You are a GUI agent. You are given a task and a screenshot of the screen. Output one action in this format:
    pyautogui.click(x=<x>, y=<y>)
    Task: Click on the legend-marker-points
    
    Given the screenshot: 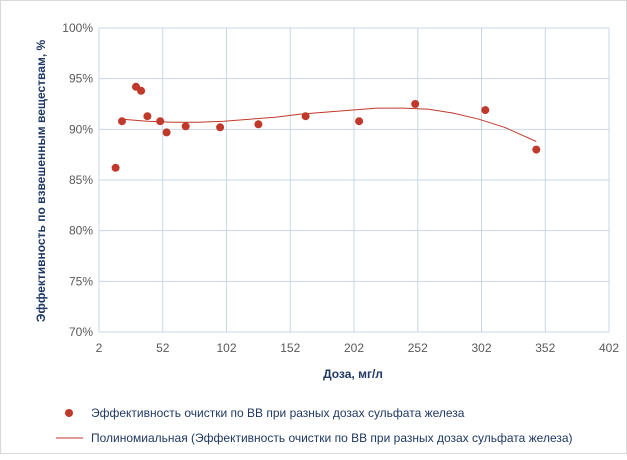 What is the action you would take?
    pyautogui.click(x=69, y=413)
    